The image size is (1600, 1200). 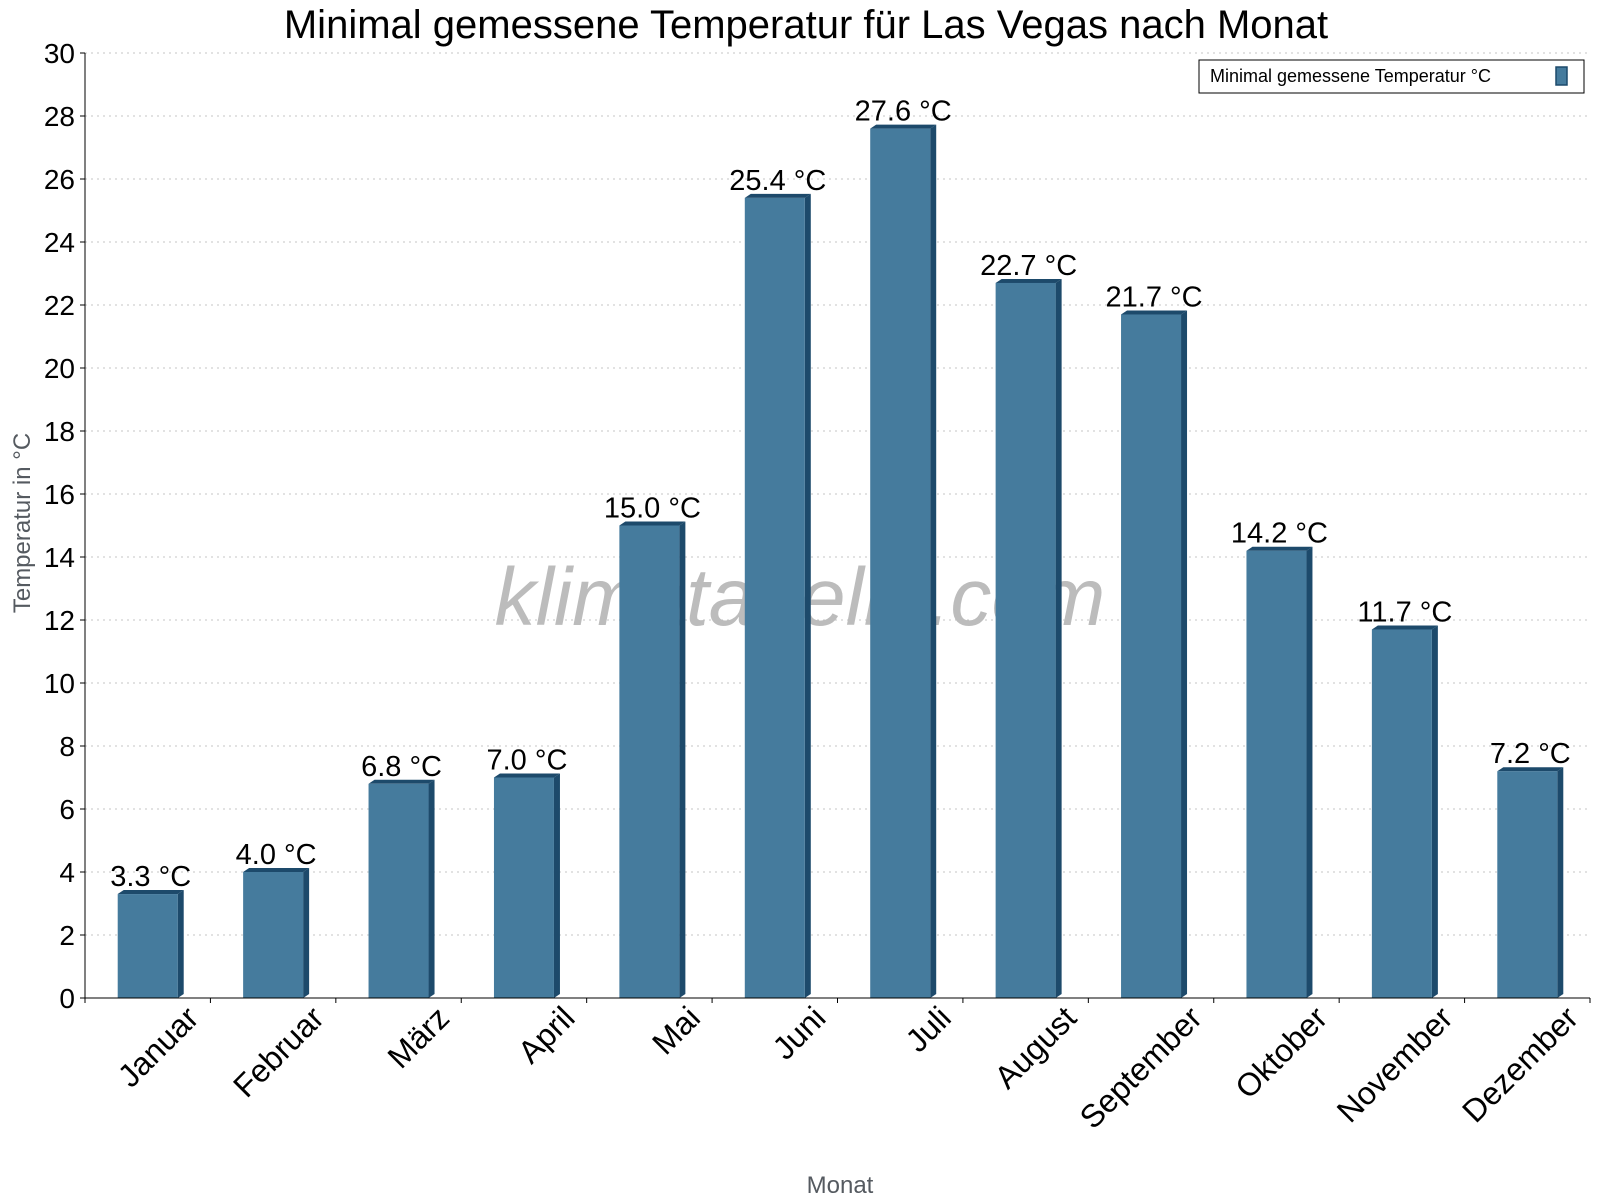 I want to click on legend-box, so click(x=1391, y=76).